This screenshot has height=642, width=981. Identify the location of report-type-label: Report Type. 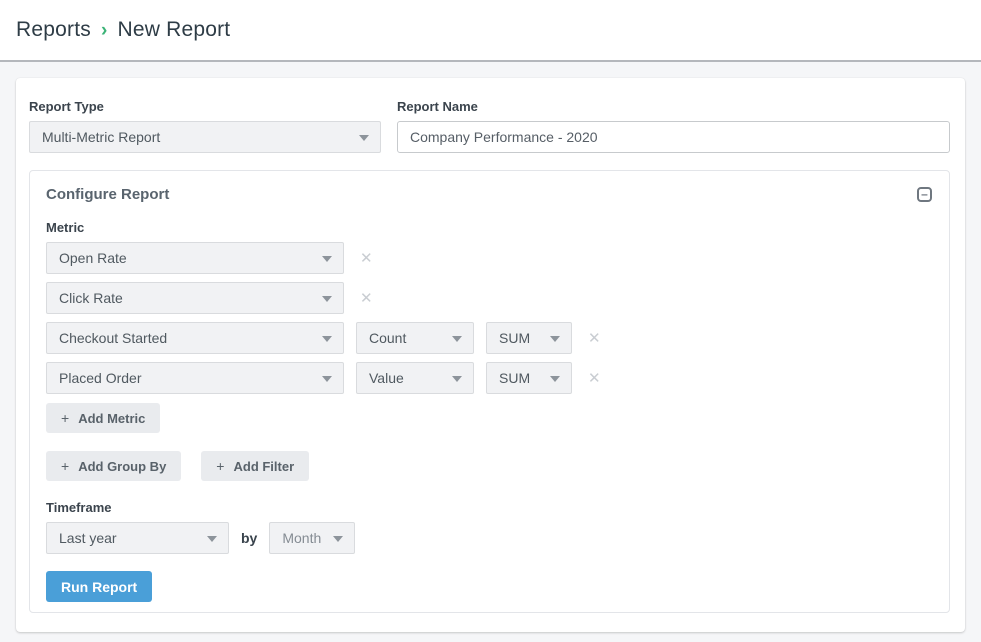
(66, 106).